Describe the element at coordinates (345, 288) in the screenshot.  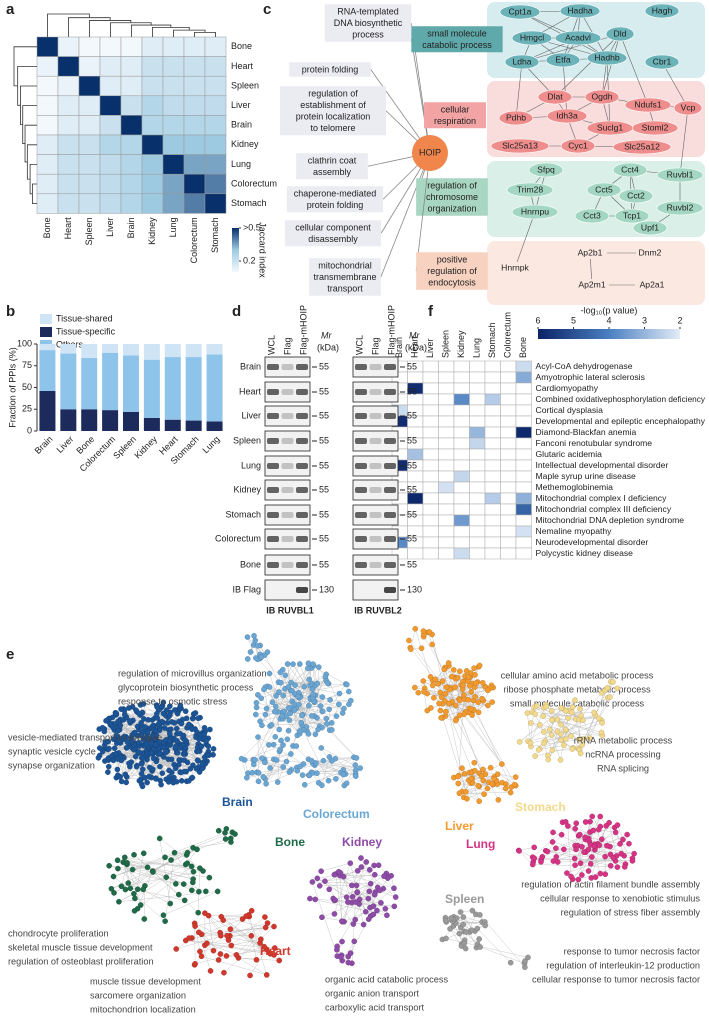
I see `term-label: transport` at that location.